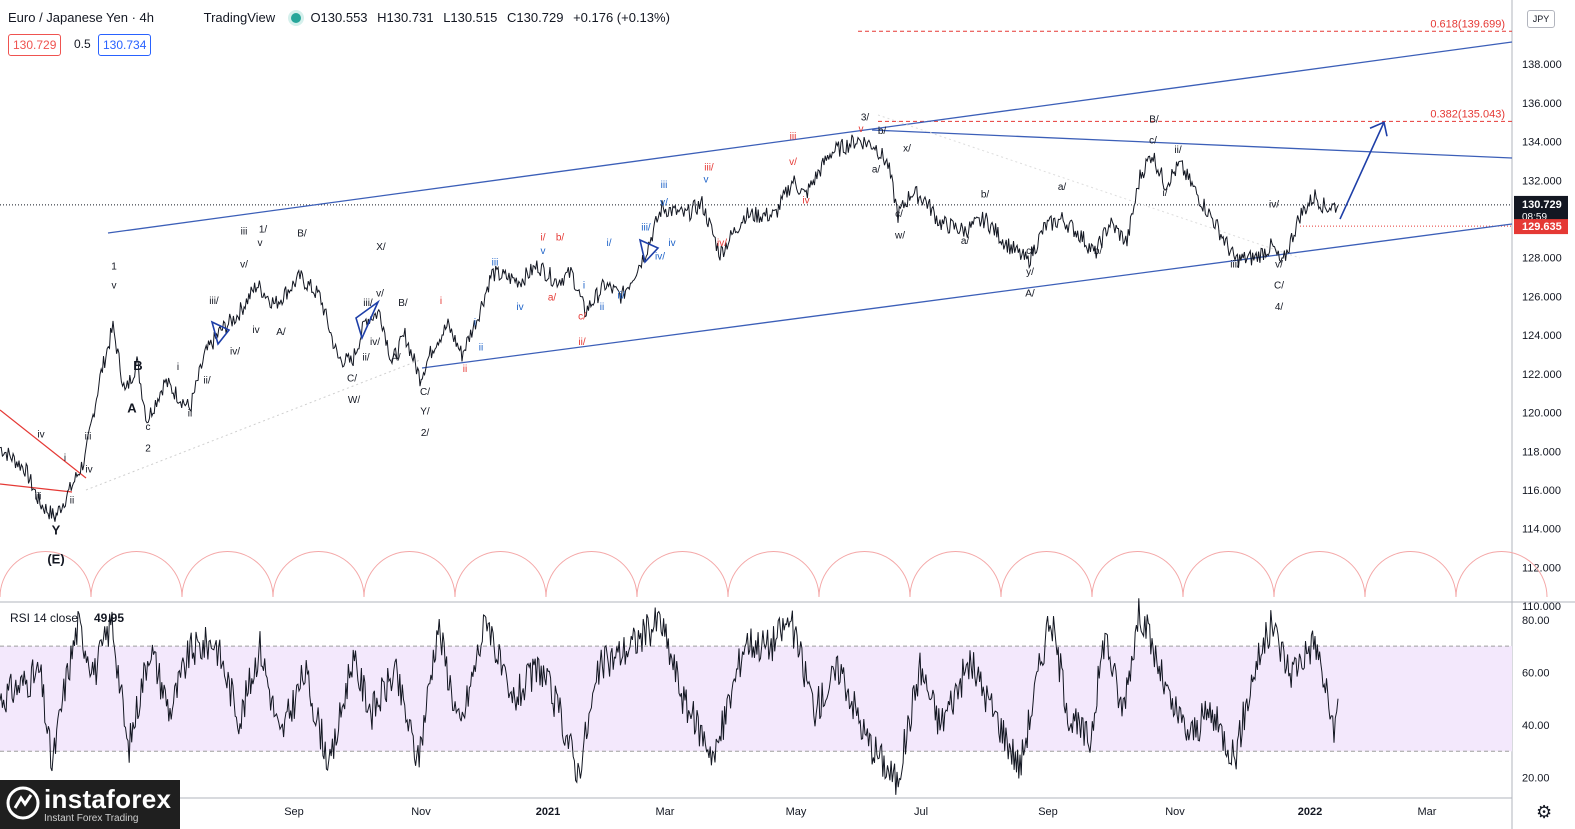  What do you see at coordinates (1467, 24) in the screenshot?
I see `fib-level-label: 0.618(139.699)` at bounding box center [1467, 24].